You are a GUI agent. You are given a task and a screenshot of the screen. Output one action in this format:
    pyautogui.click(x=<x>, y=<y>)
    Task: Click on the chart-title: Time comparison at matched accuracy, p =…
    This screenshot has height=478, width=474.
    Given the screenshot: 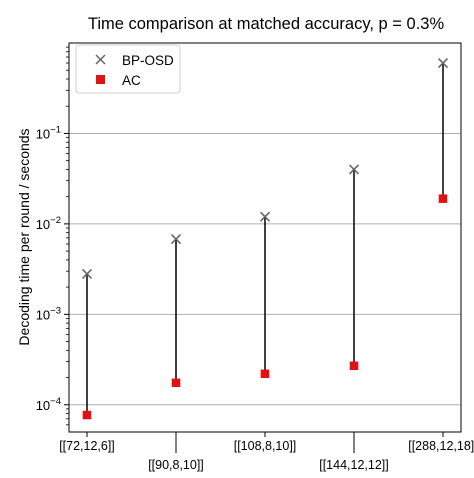 What is the action you would take?
    pyautogui.click(x=266, y=24)
    